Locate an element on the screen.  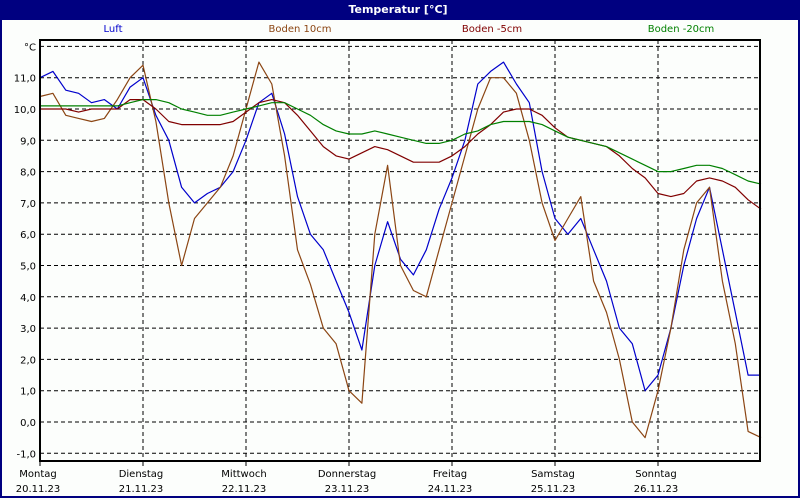
x-day-label: Freitag is located at coordinates (450, 474).